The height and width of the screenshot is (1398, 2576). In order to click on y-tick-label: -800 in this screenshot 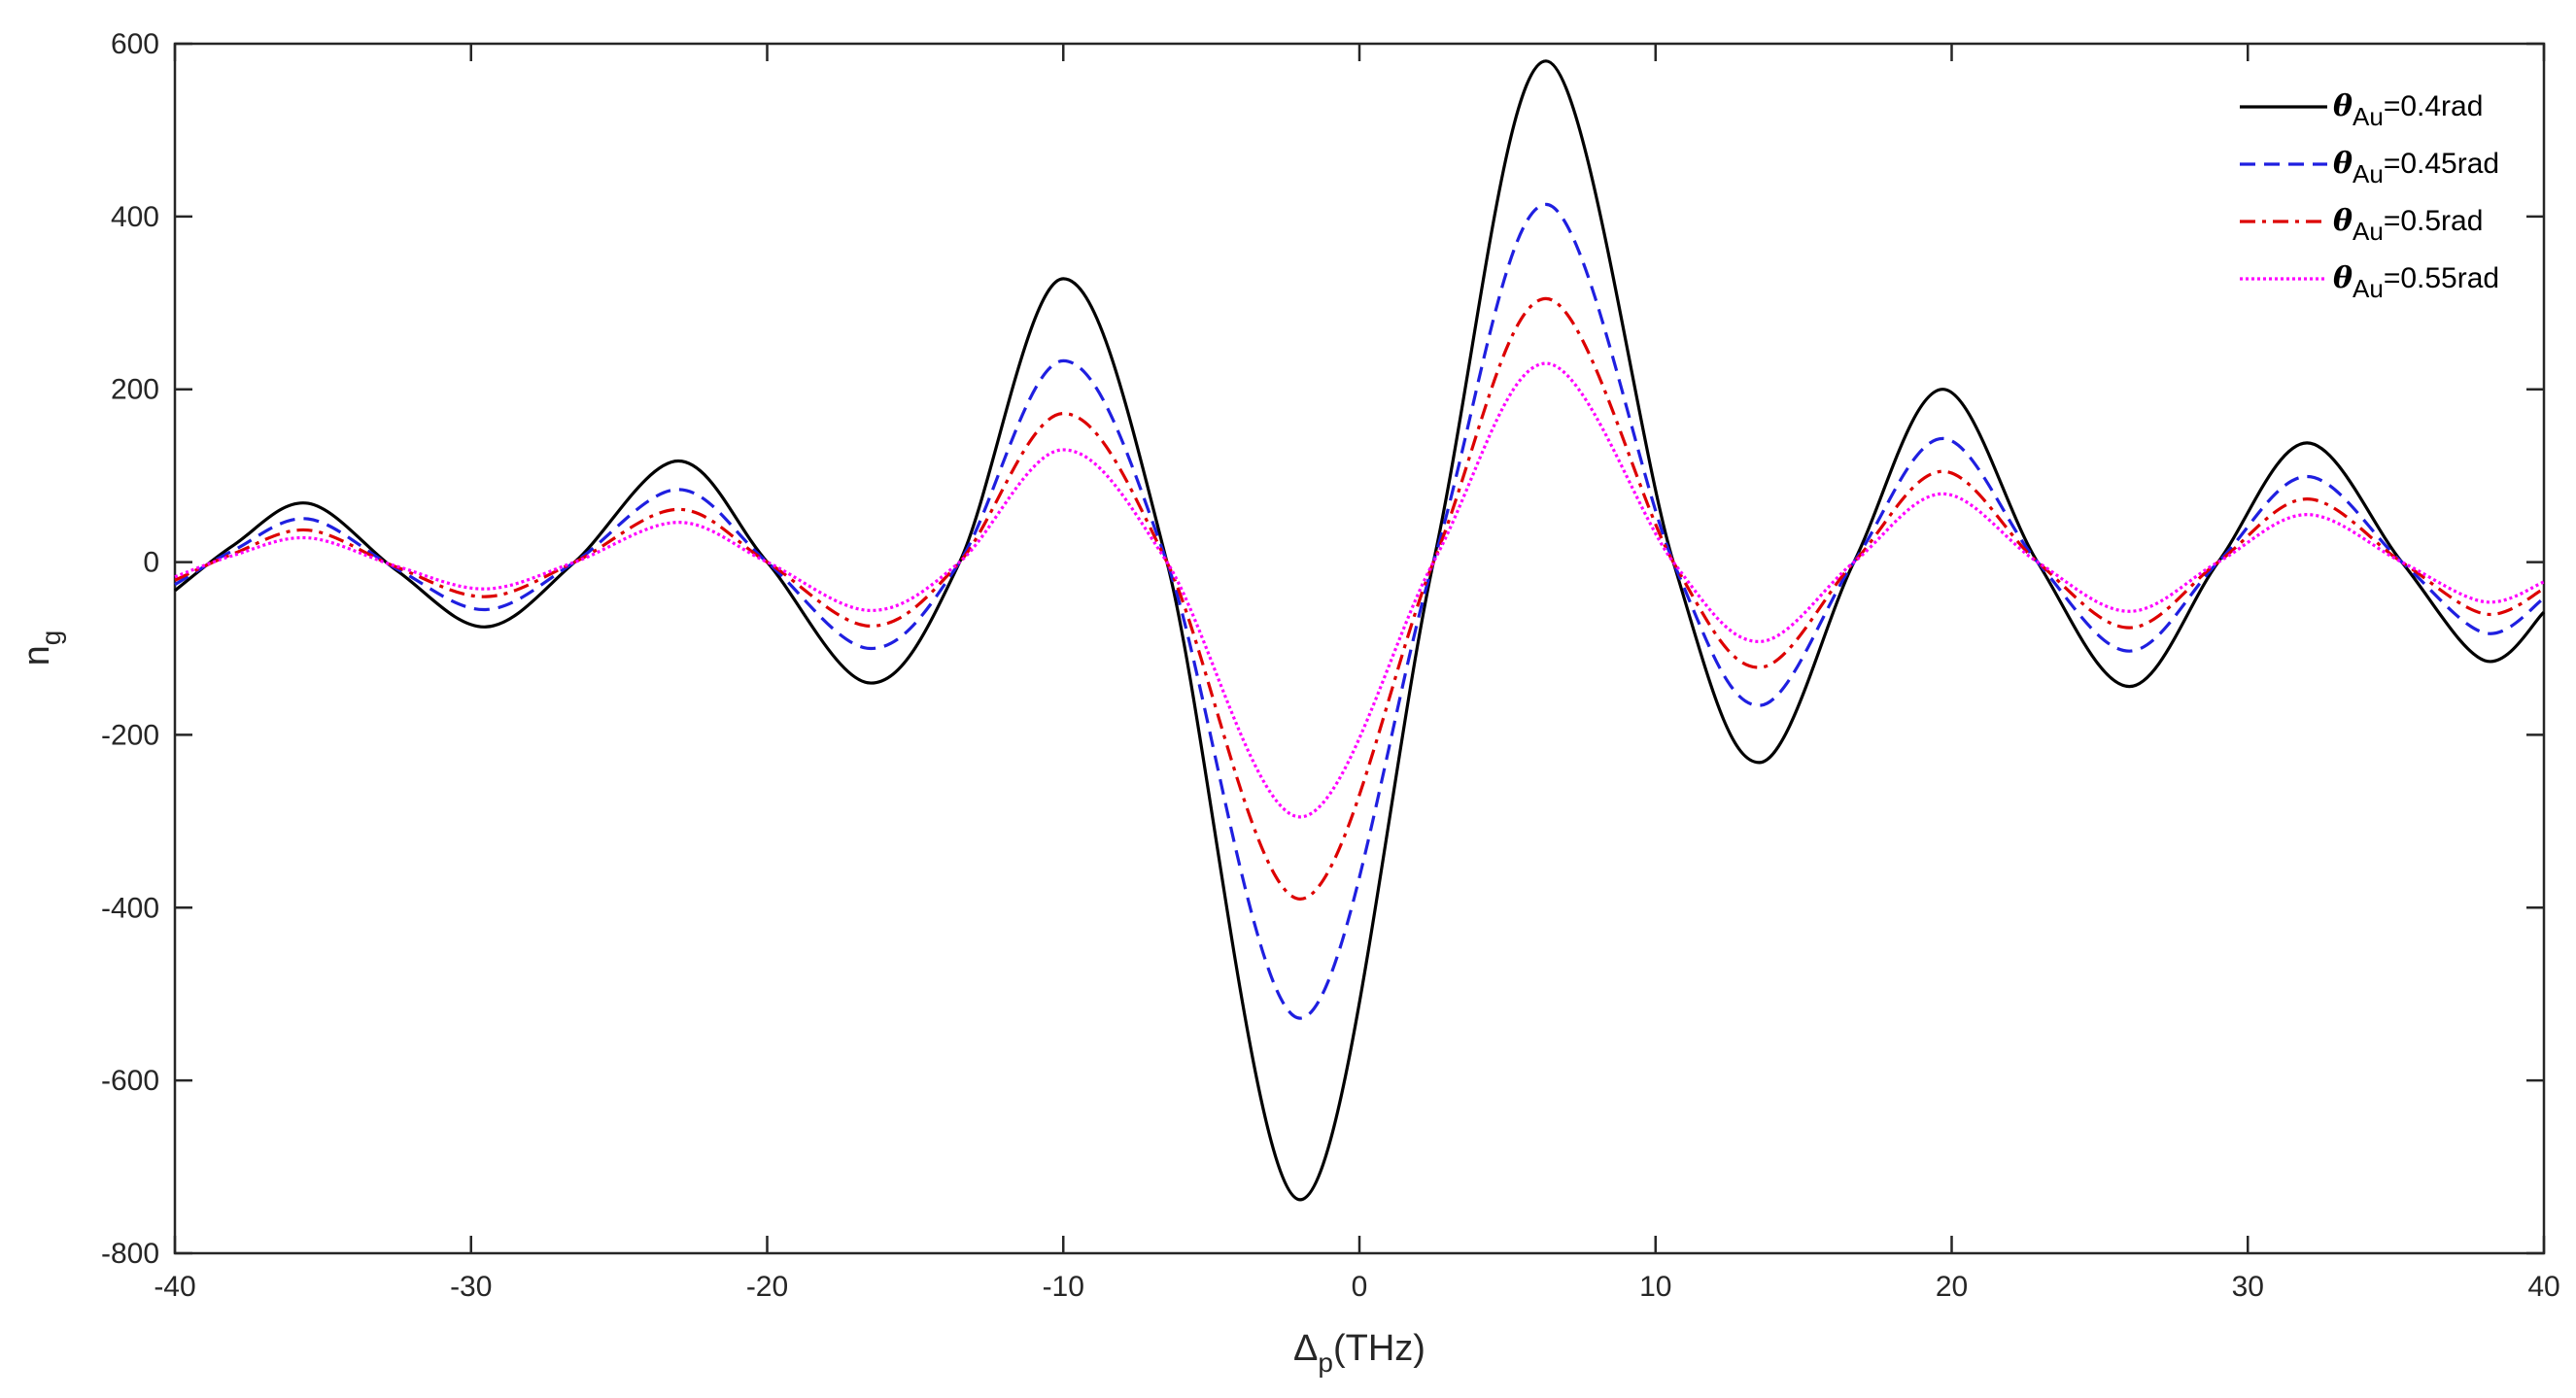, I will do `click(130, 1254)`.